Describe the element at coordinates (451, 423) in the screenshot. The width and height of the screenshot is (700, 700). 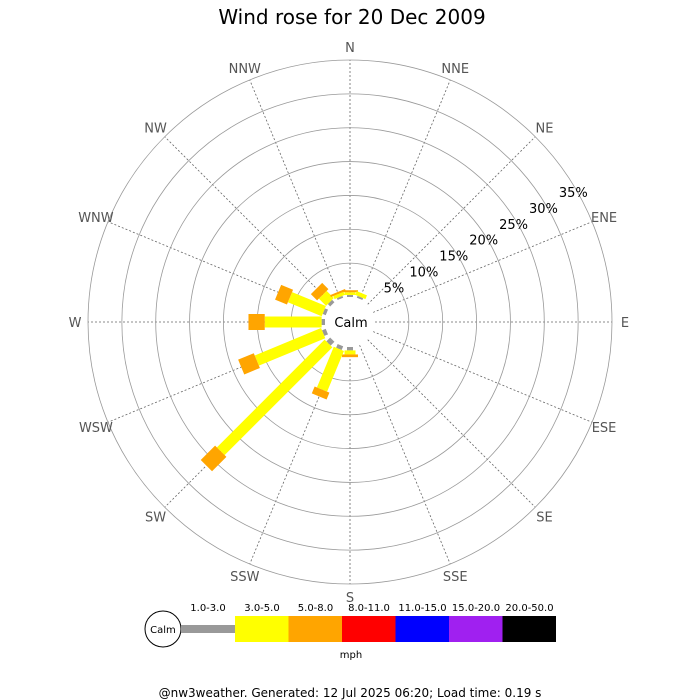
I see `spoke-se` at that location.